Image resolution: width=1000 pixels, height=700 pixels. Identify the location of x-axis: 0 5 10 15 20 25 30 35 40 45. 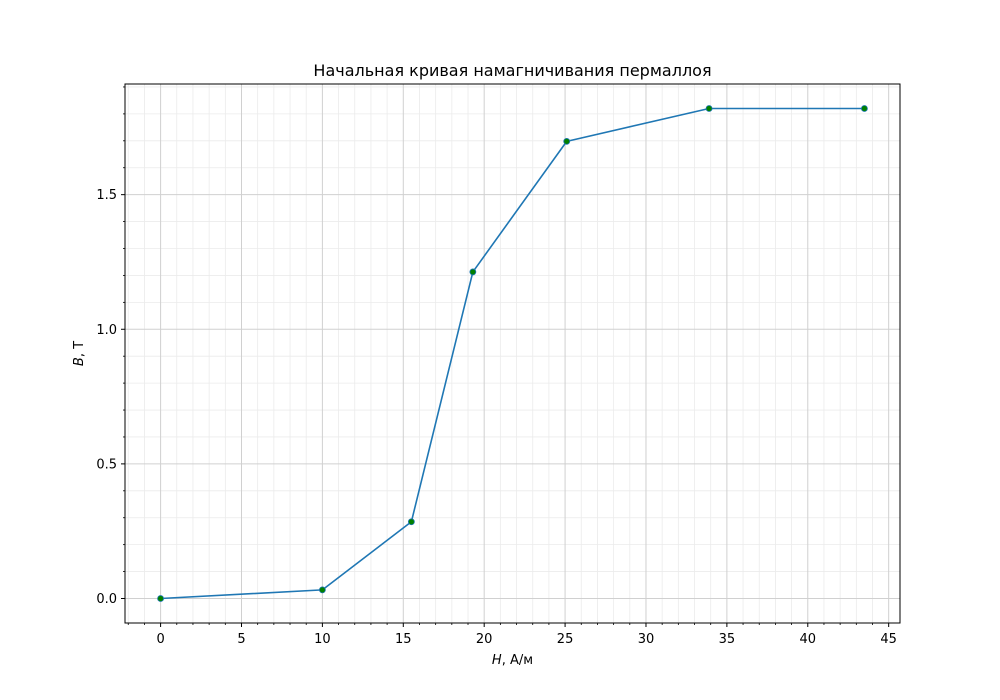
(512, 635).